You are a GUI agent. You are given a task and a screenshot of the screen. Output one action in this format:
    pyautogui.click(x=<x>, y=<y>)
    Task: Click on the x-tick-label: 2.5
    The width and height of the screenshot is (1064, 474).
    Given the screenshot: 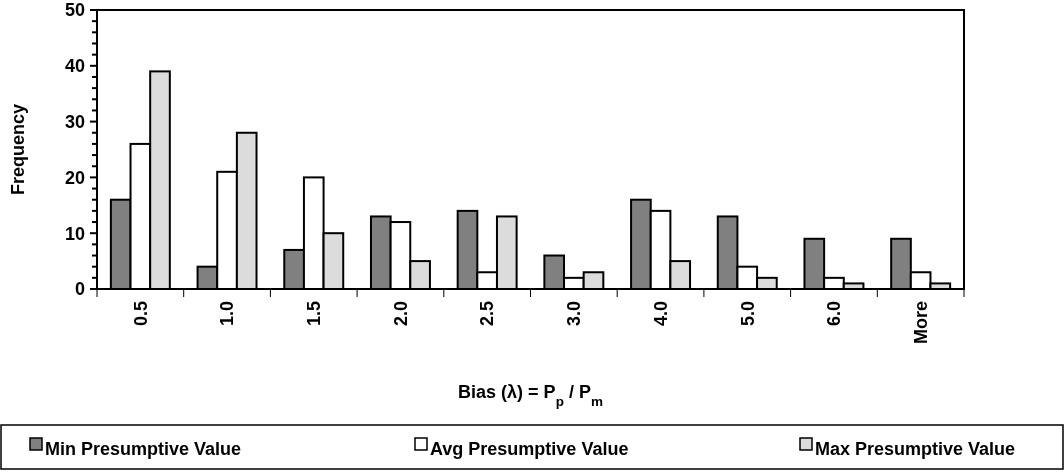 What is the action you would take?
    pyautogui.click(x=487, y=314)
    